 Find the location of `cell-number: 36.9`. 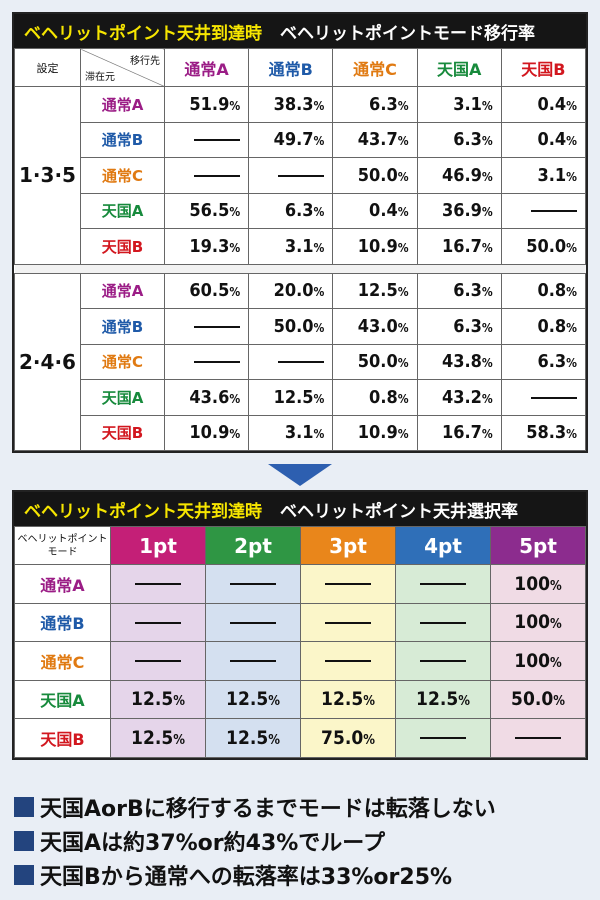

cell-number: 36.9 is located at coordinates (461, 211).